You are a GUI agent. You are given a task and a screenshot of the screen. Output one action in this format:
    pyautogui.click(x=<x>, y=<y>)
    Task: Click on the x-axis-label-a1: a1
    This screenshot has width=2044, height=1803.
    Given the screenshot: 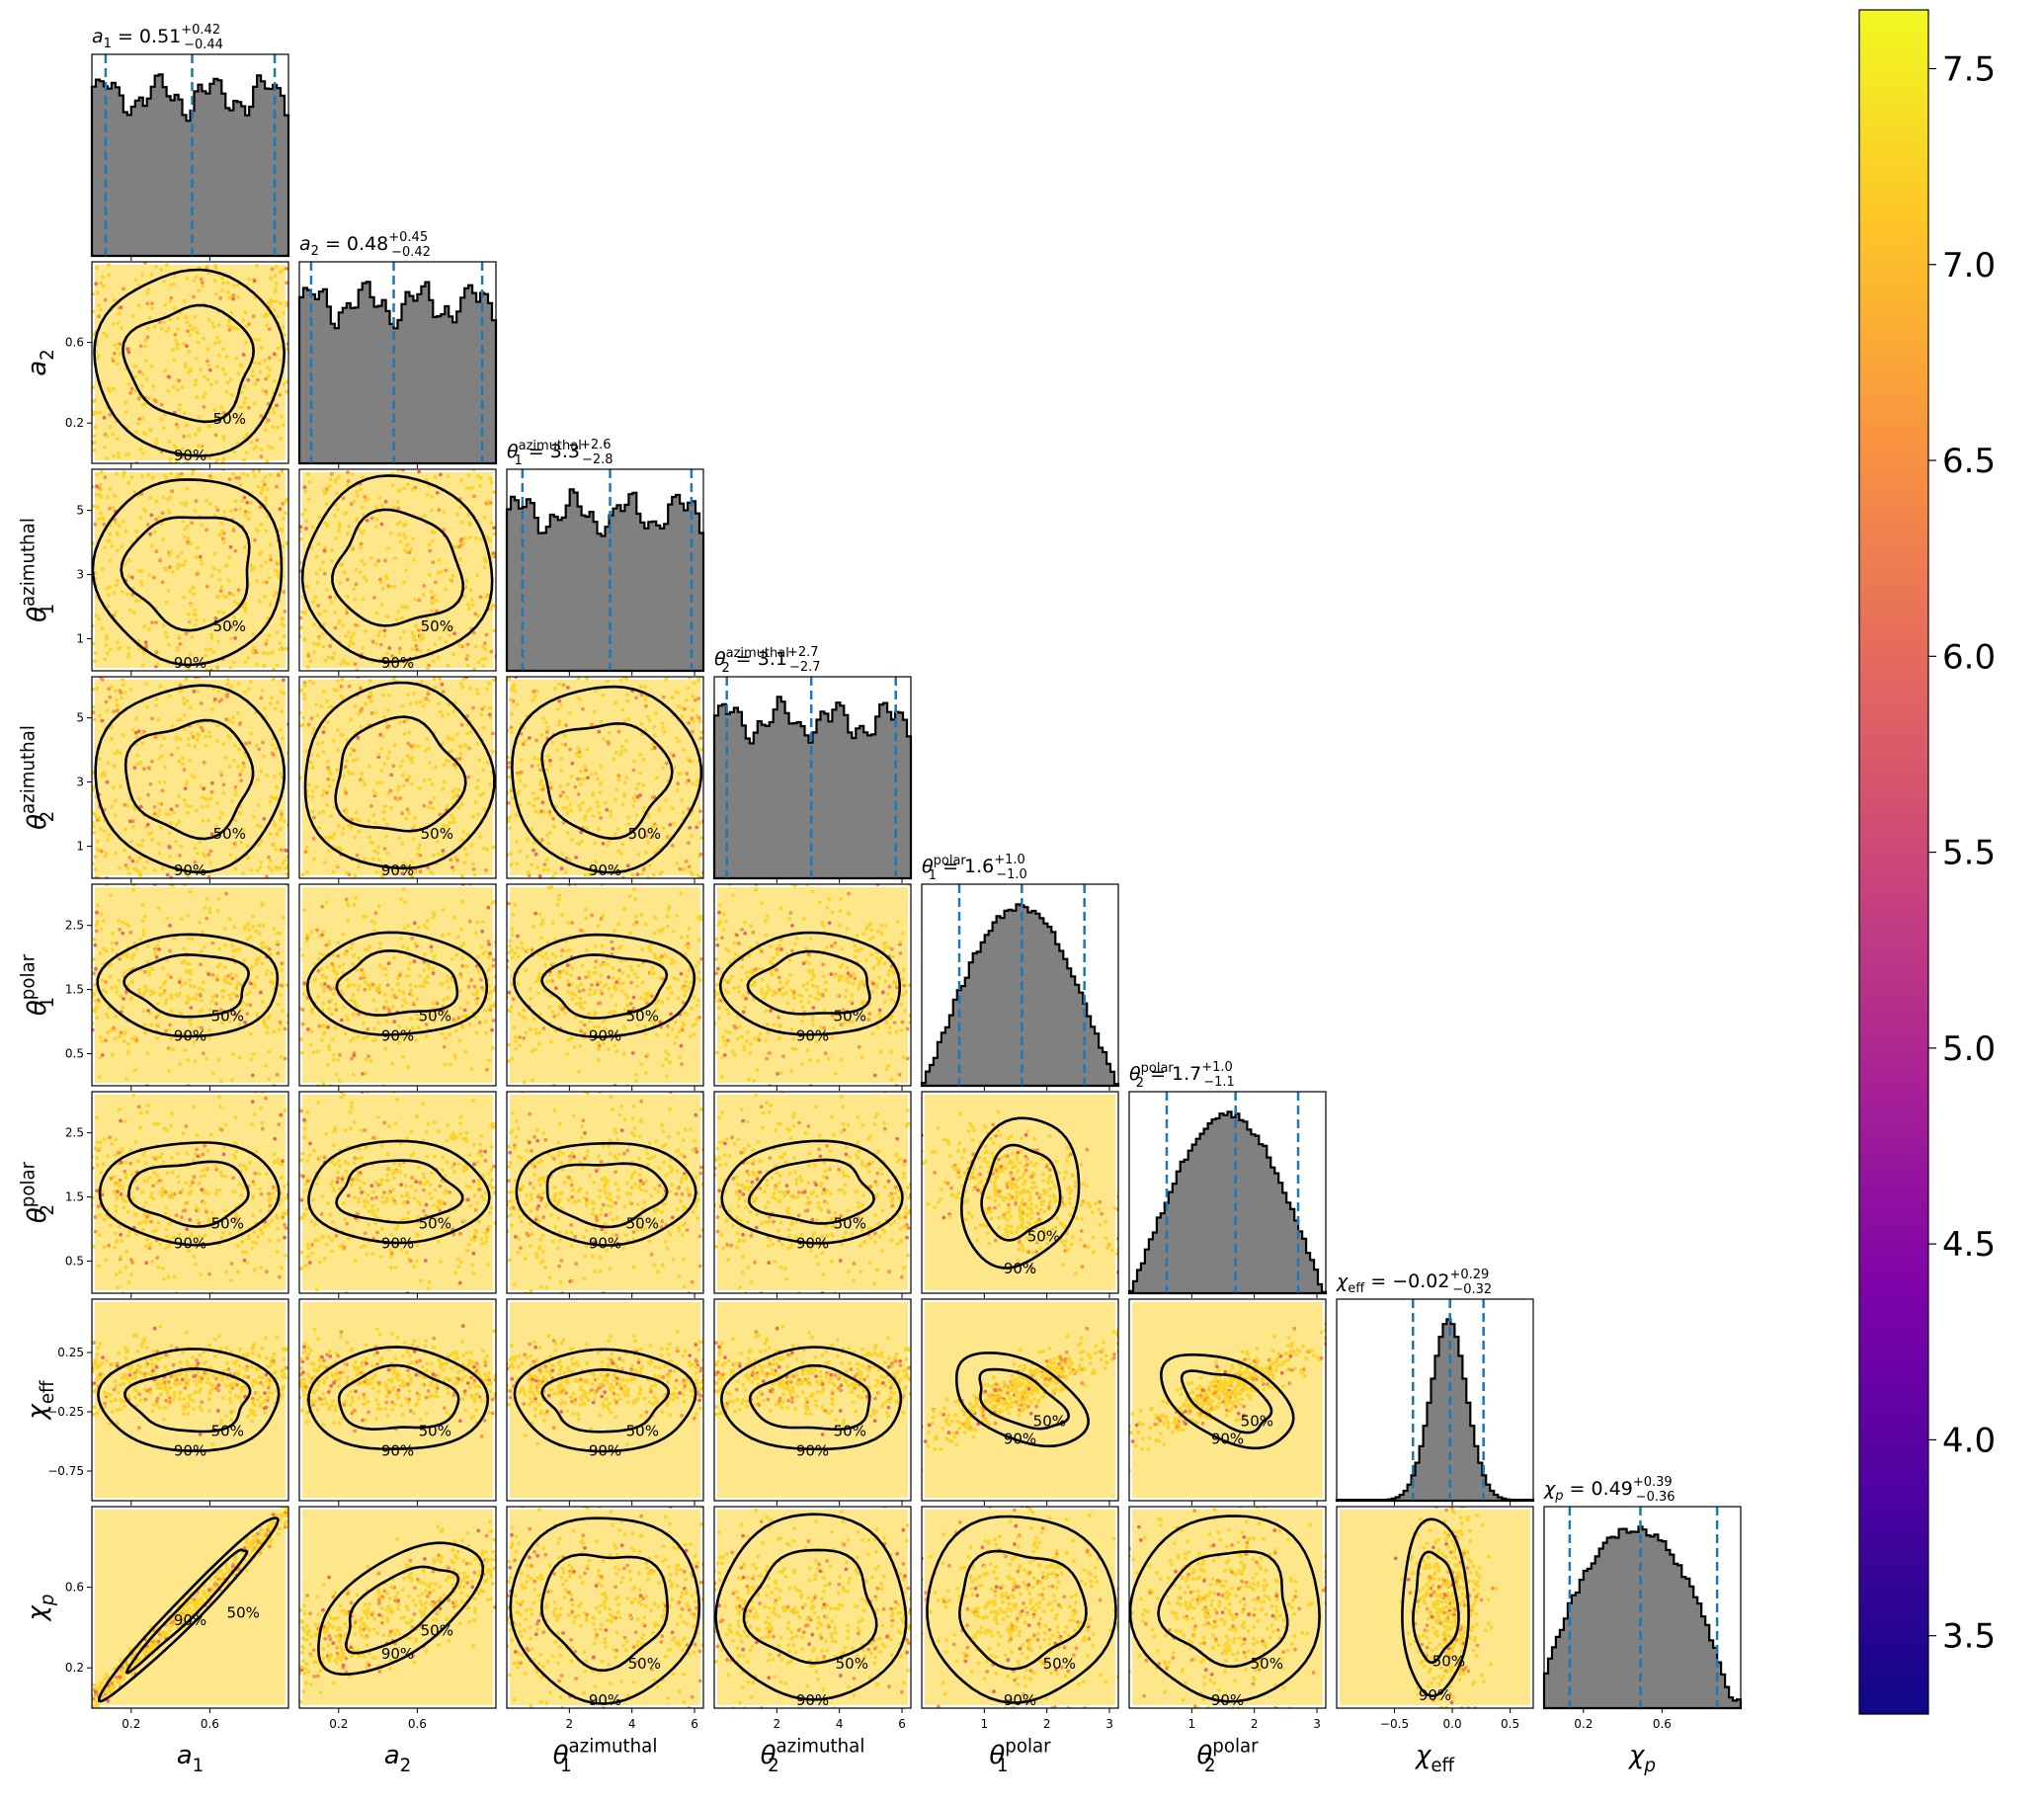 What is the action you would take?
    pyautogui.click(x=191, y=1758)
    